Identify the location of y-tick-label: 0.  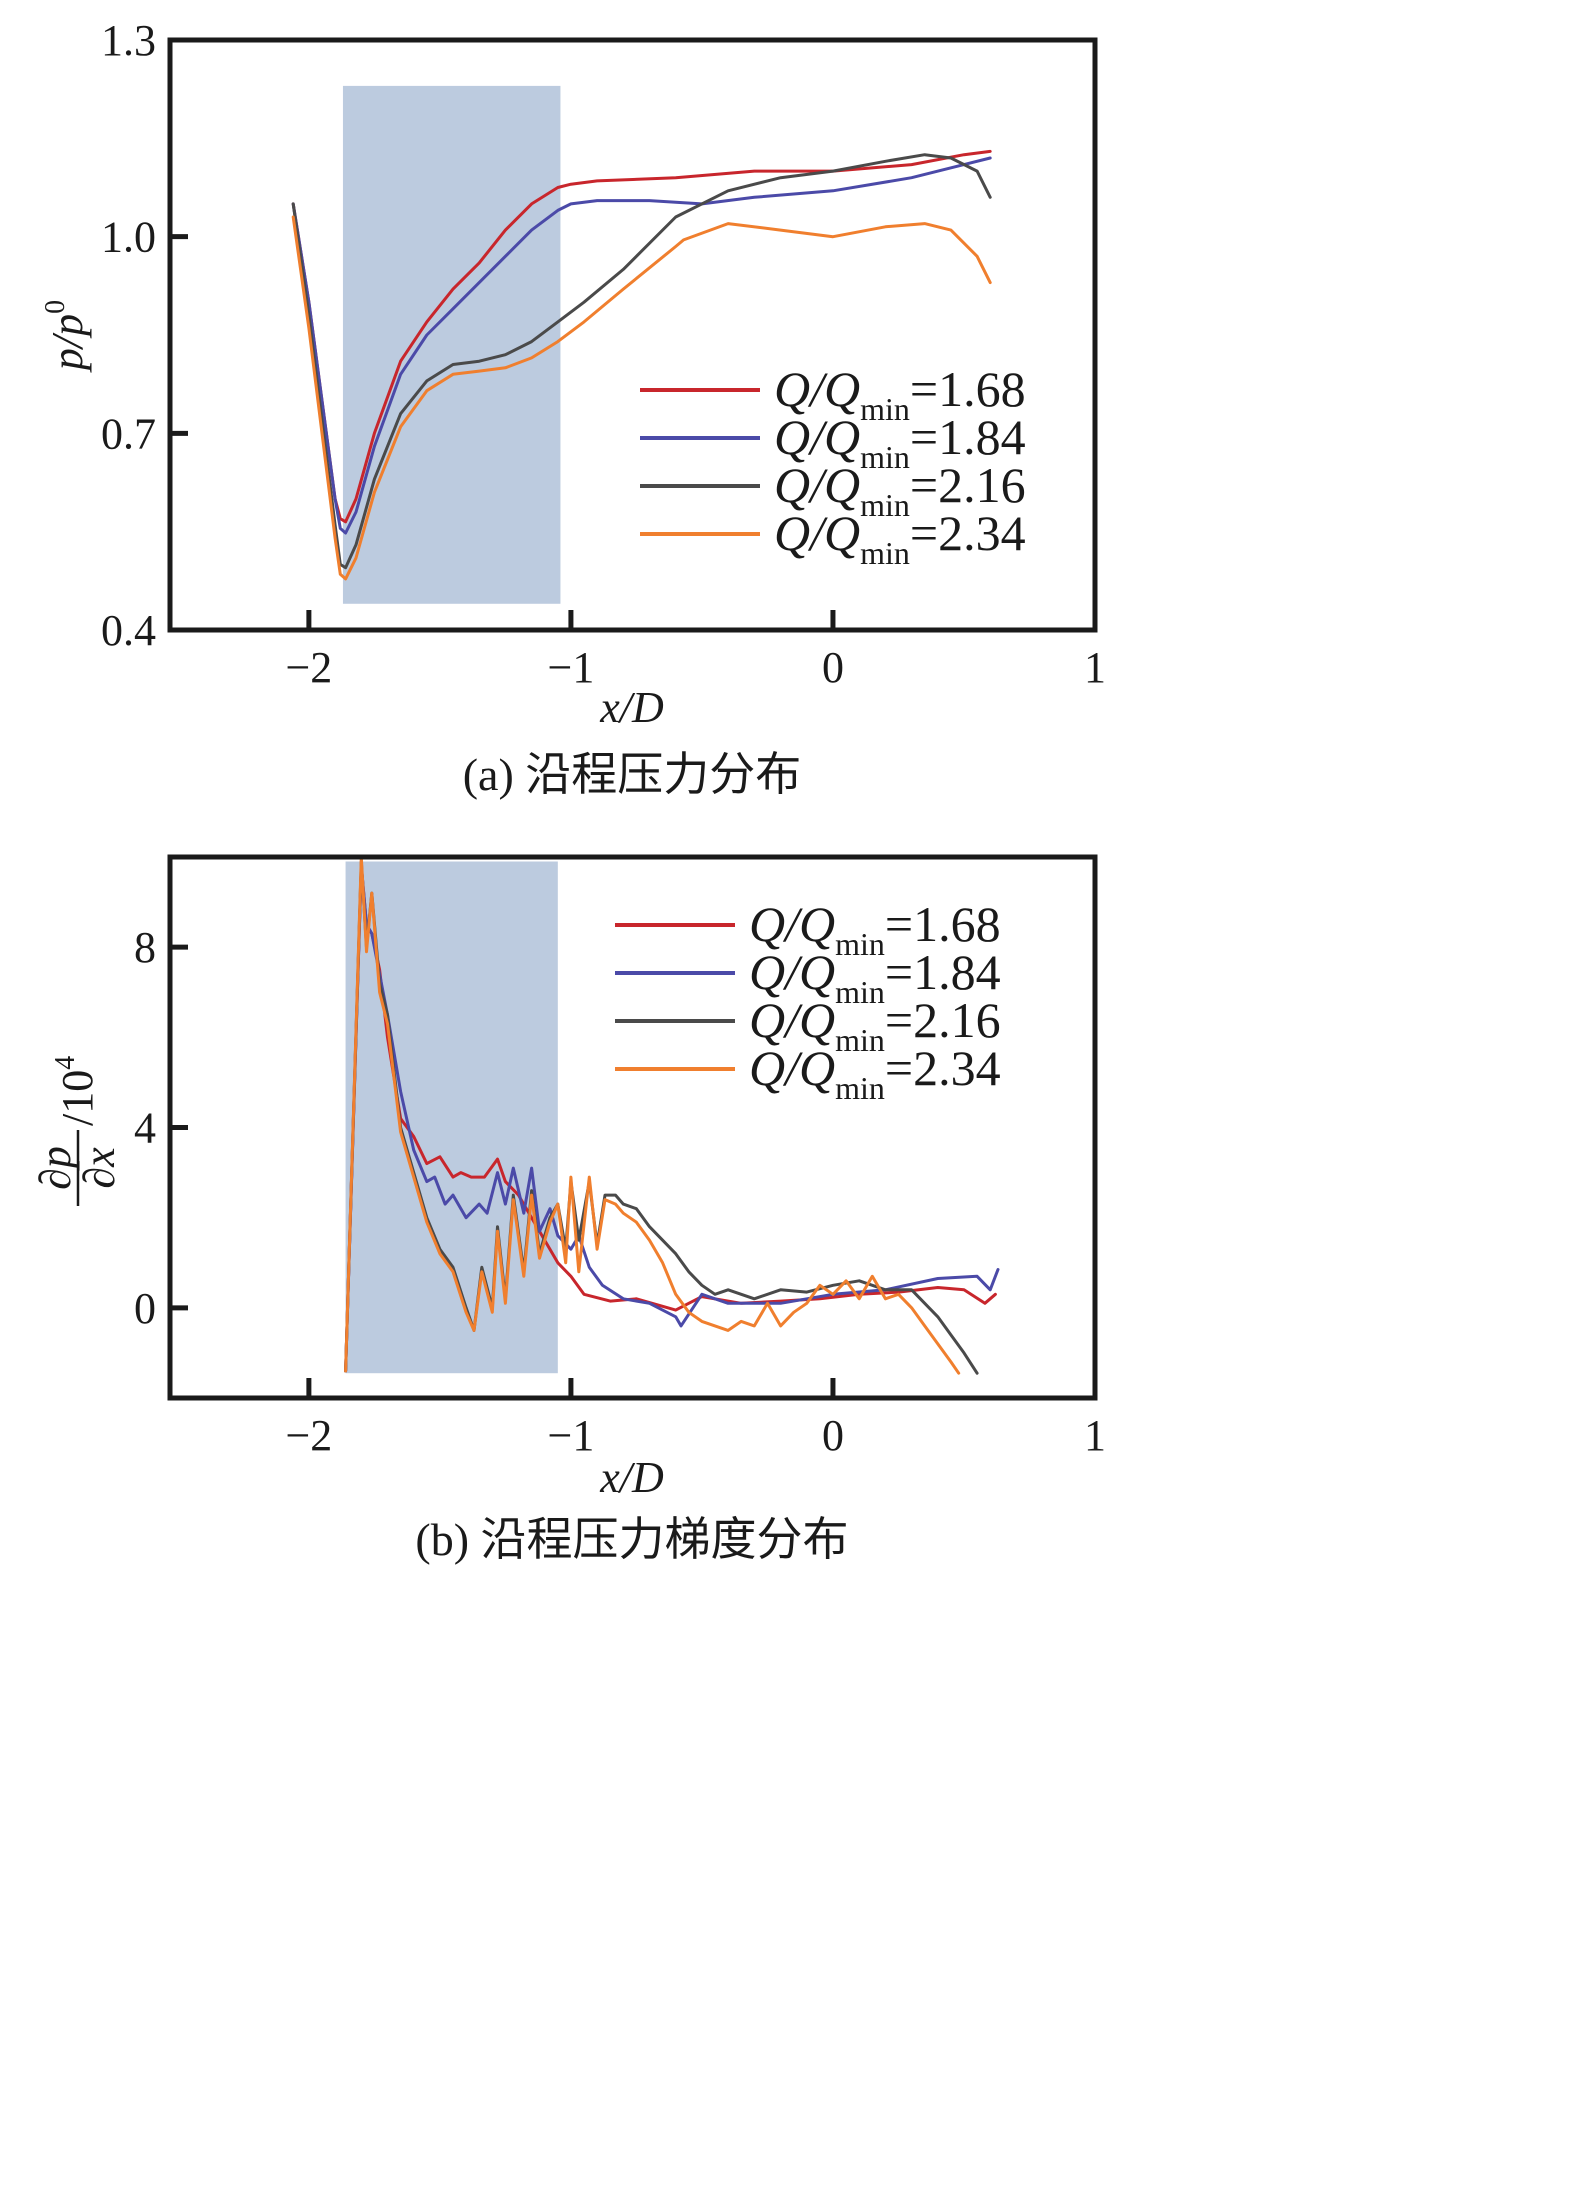
(145, 1308).